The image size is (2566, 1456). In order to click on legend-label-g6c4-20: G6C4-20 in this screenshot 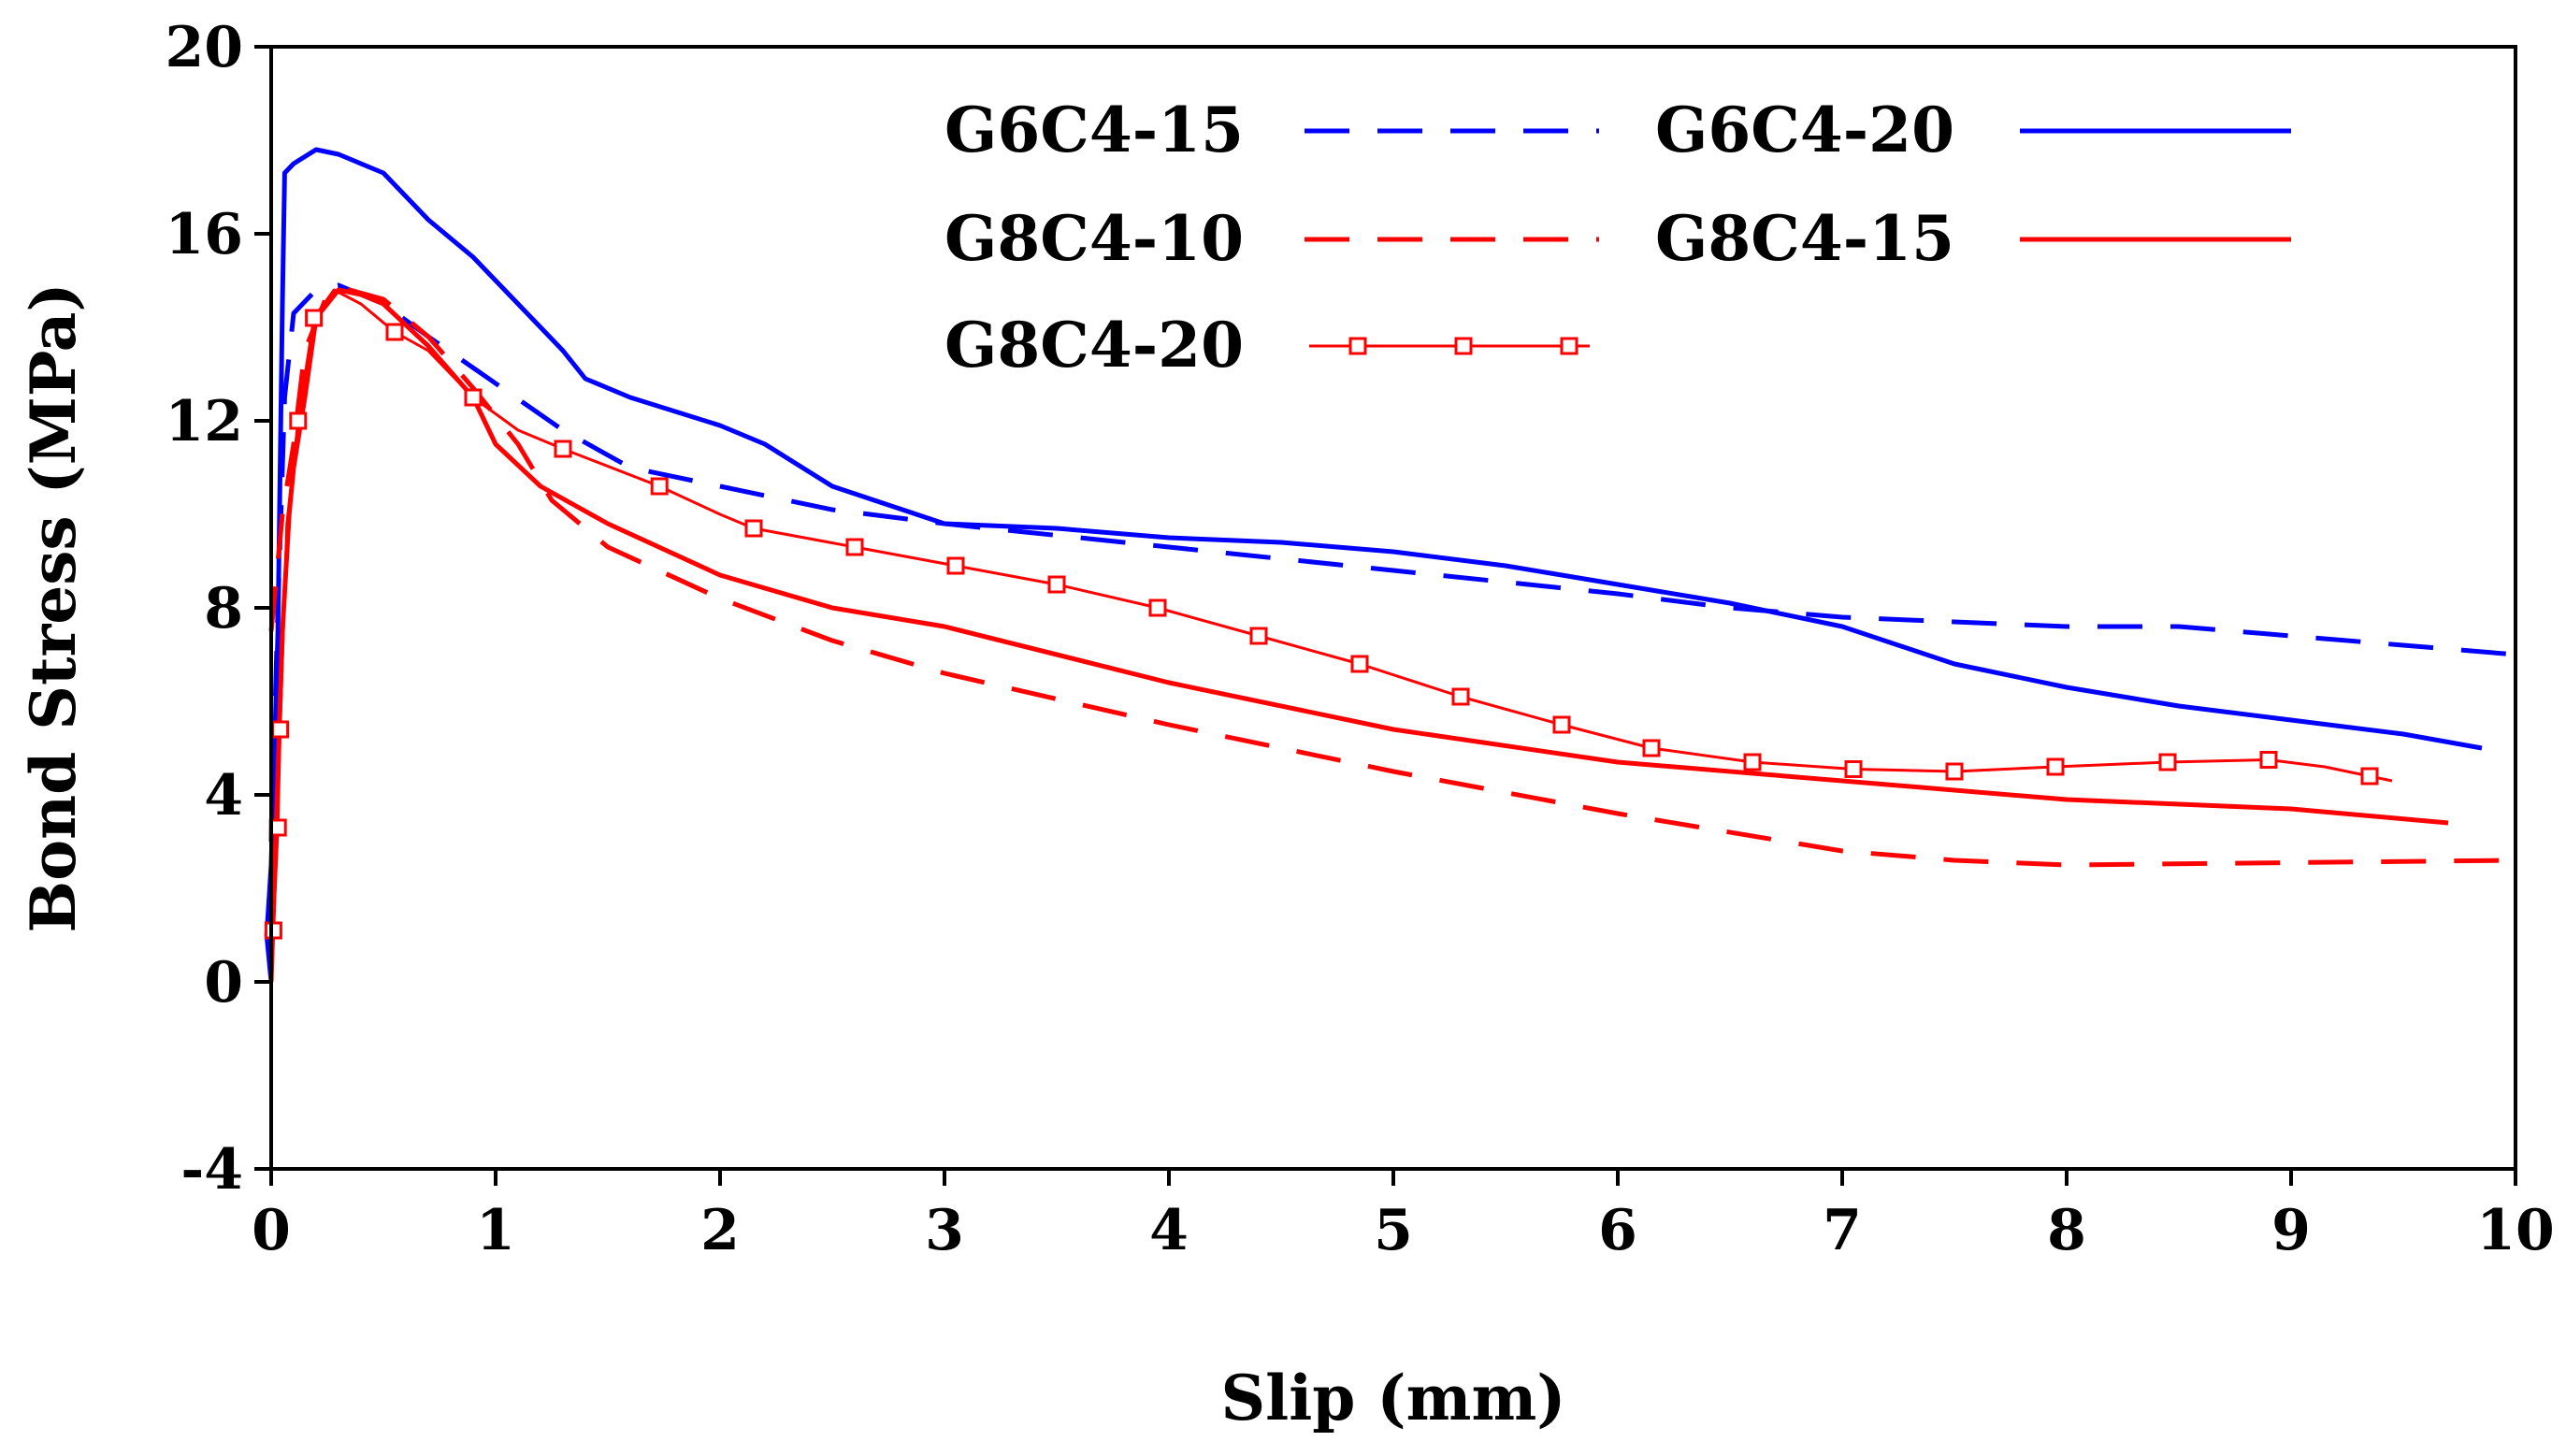, I will do `click(1804, 130)`.